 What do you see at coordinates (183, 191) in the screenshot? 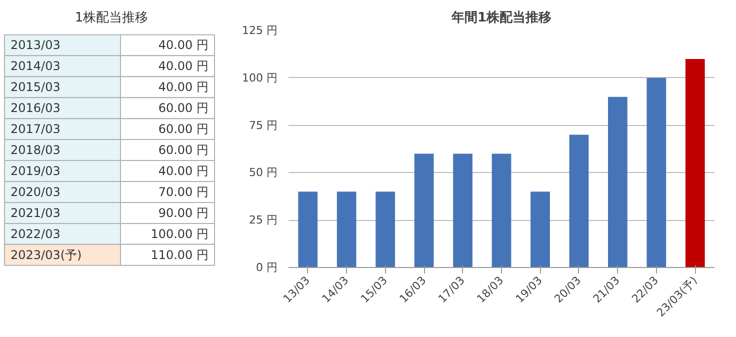
I see `data-label: 70.00 円` at bounding box center [183, 191].